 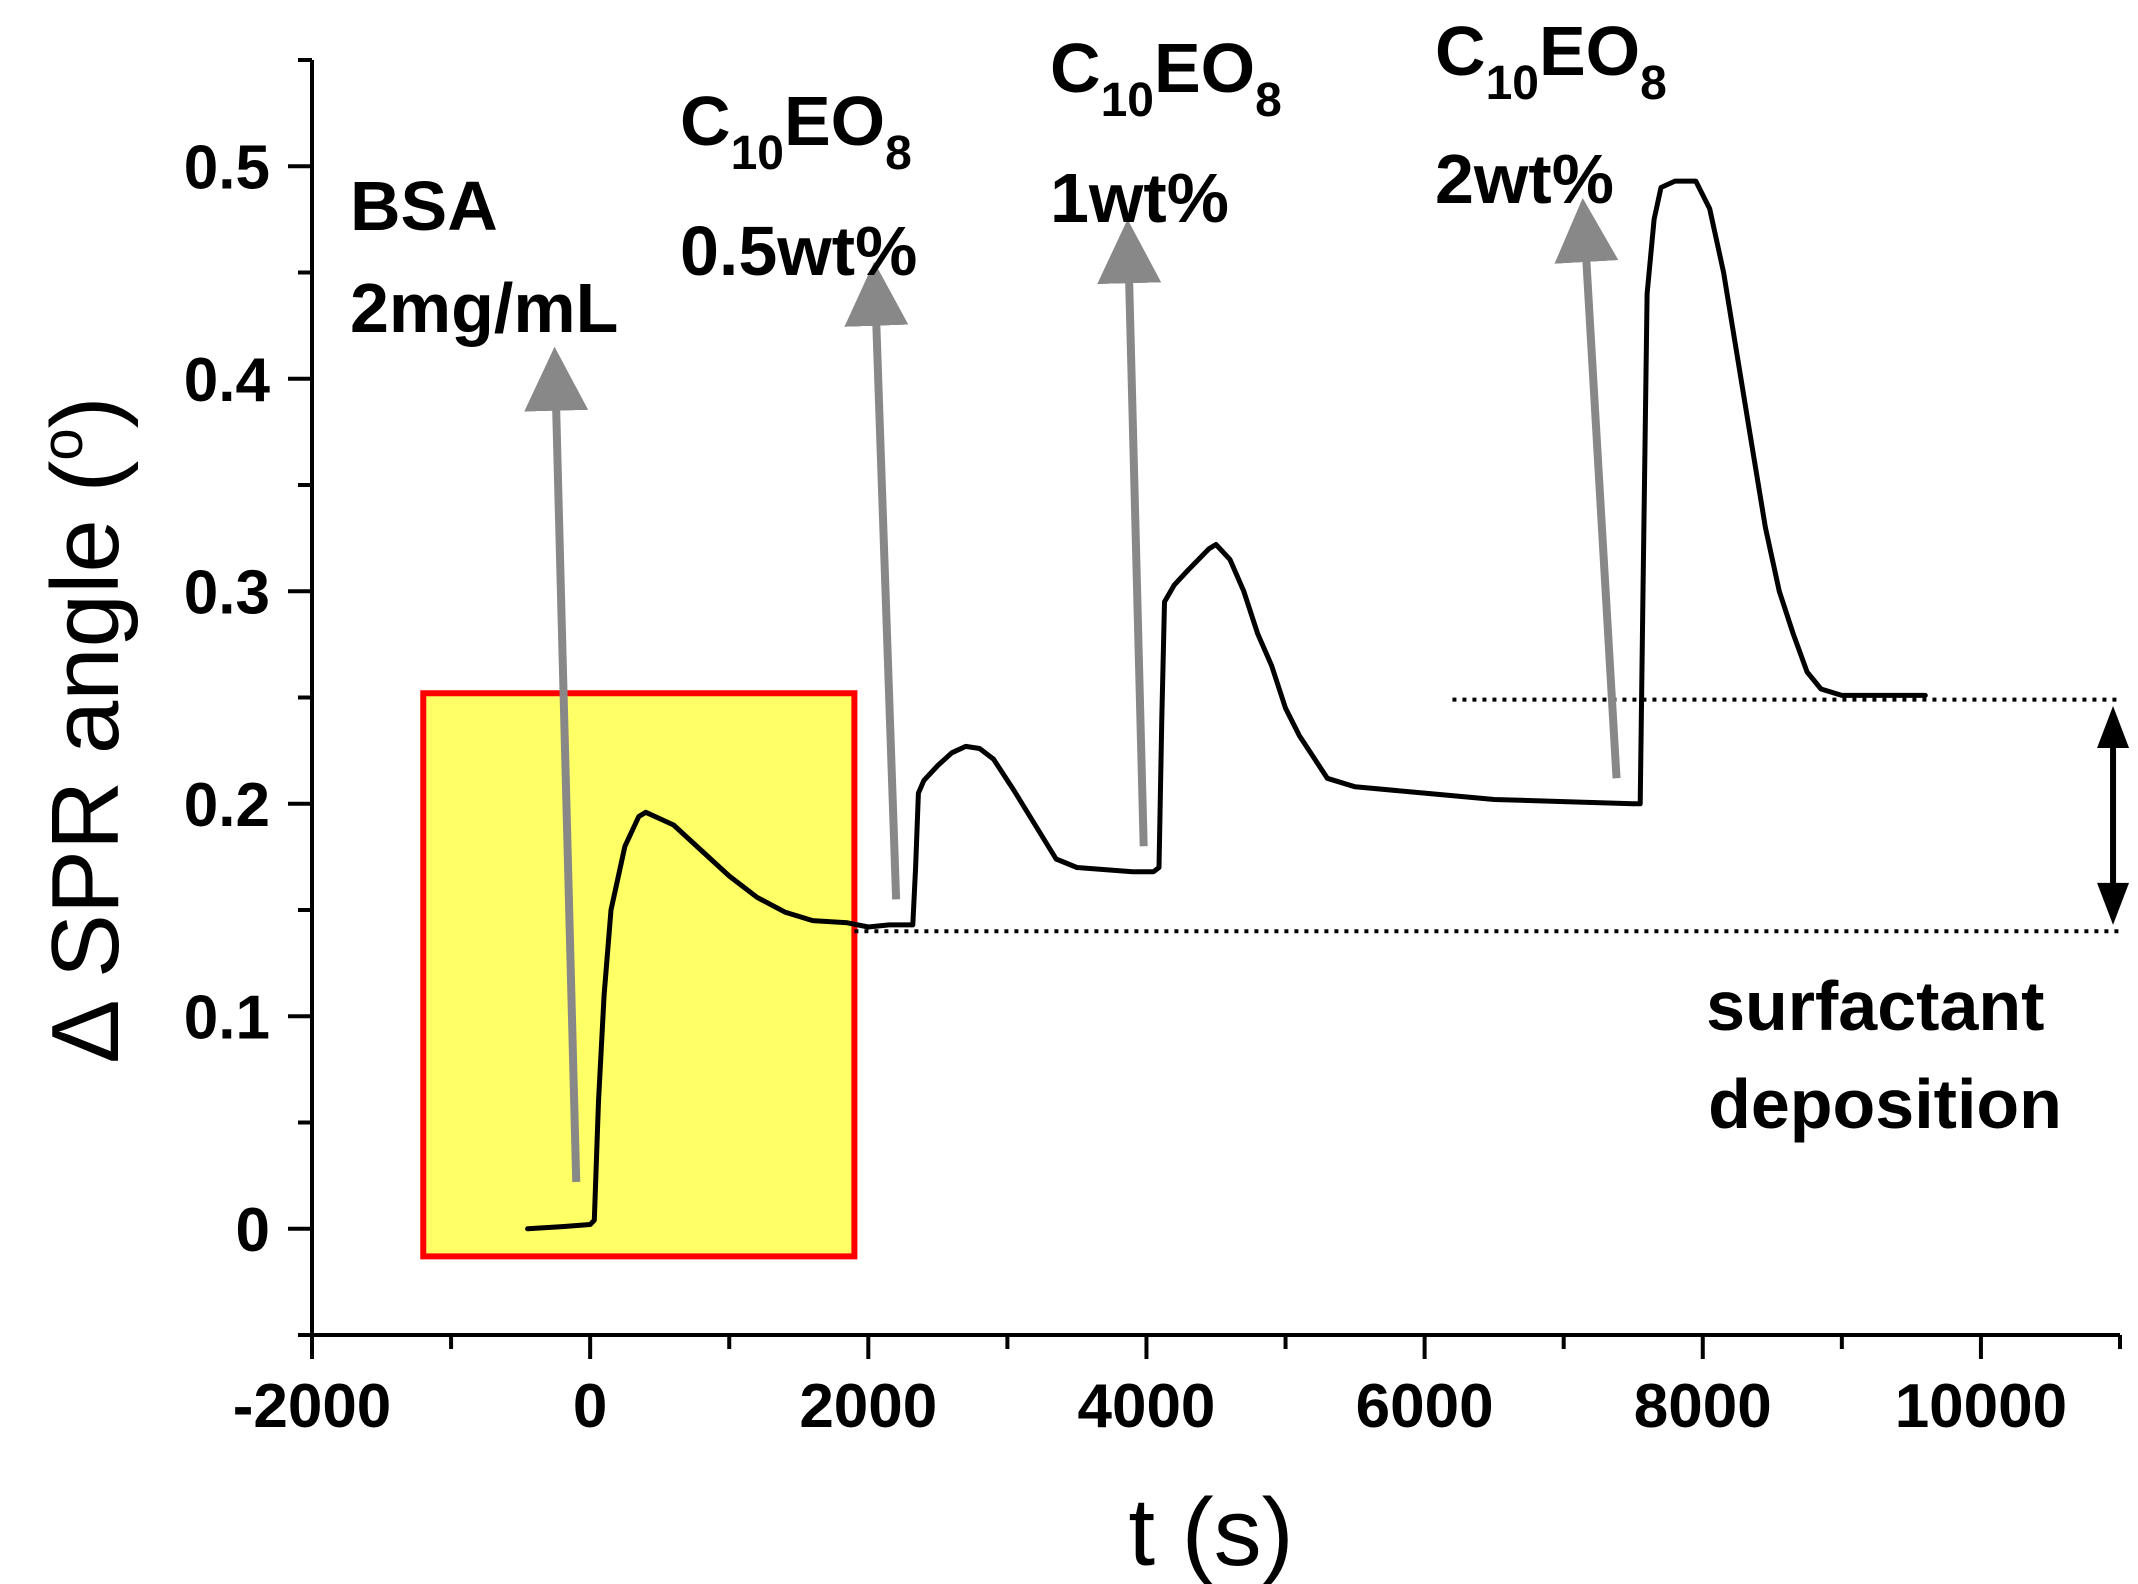 I want to click on y-axis-label-close: ), so click(x=85, y=412).